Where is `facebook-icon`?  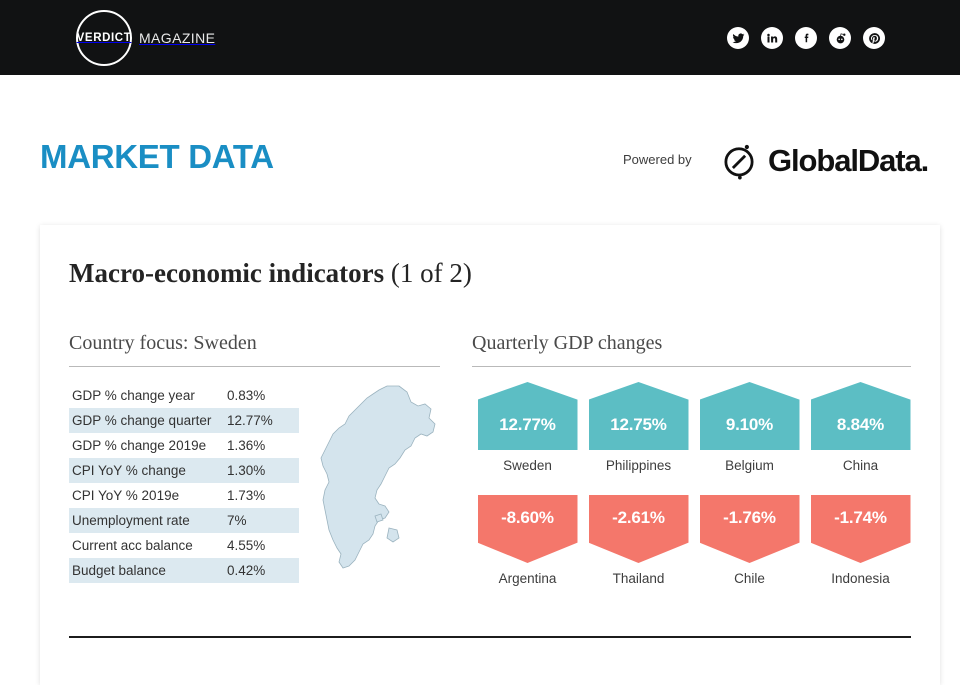
facebook-icon is located at coordinates (806, 38).